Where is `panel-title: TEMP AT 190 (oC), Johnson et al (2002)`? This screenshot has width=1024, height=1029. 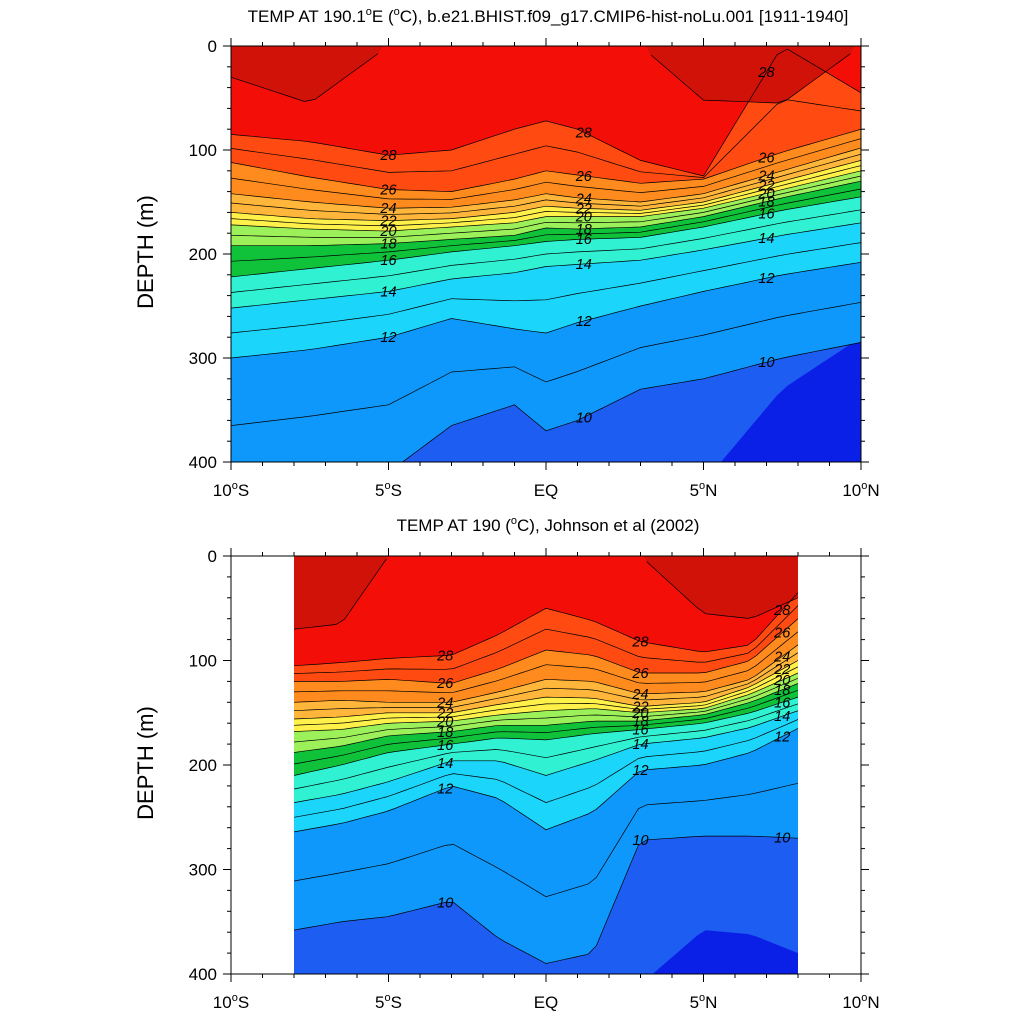
panel-title: TEMP AT 190 (oC), Johnson et al (2002) is located at coordinates (548, 525).